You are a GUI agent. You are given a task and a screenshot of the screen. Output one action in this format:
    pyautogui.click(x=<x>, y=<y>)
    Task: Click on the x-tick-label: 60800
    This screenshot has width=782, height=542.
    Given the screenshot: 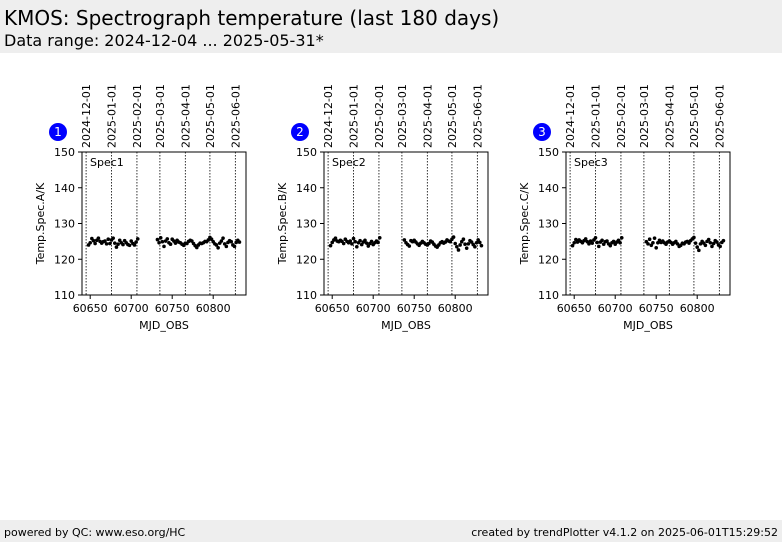 What is the action you would take?
    pyautogui.click(x=455, y=308)
    